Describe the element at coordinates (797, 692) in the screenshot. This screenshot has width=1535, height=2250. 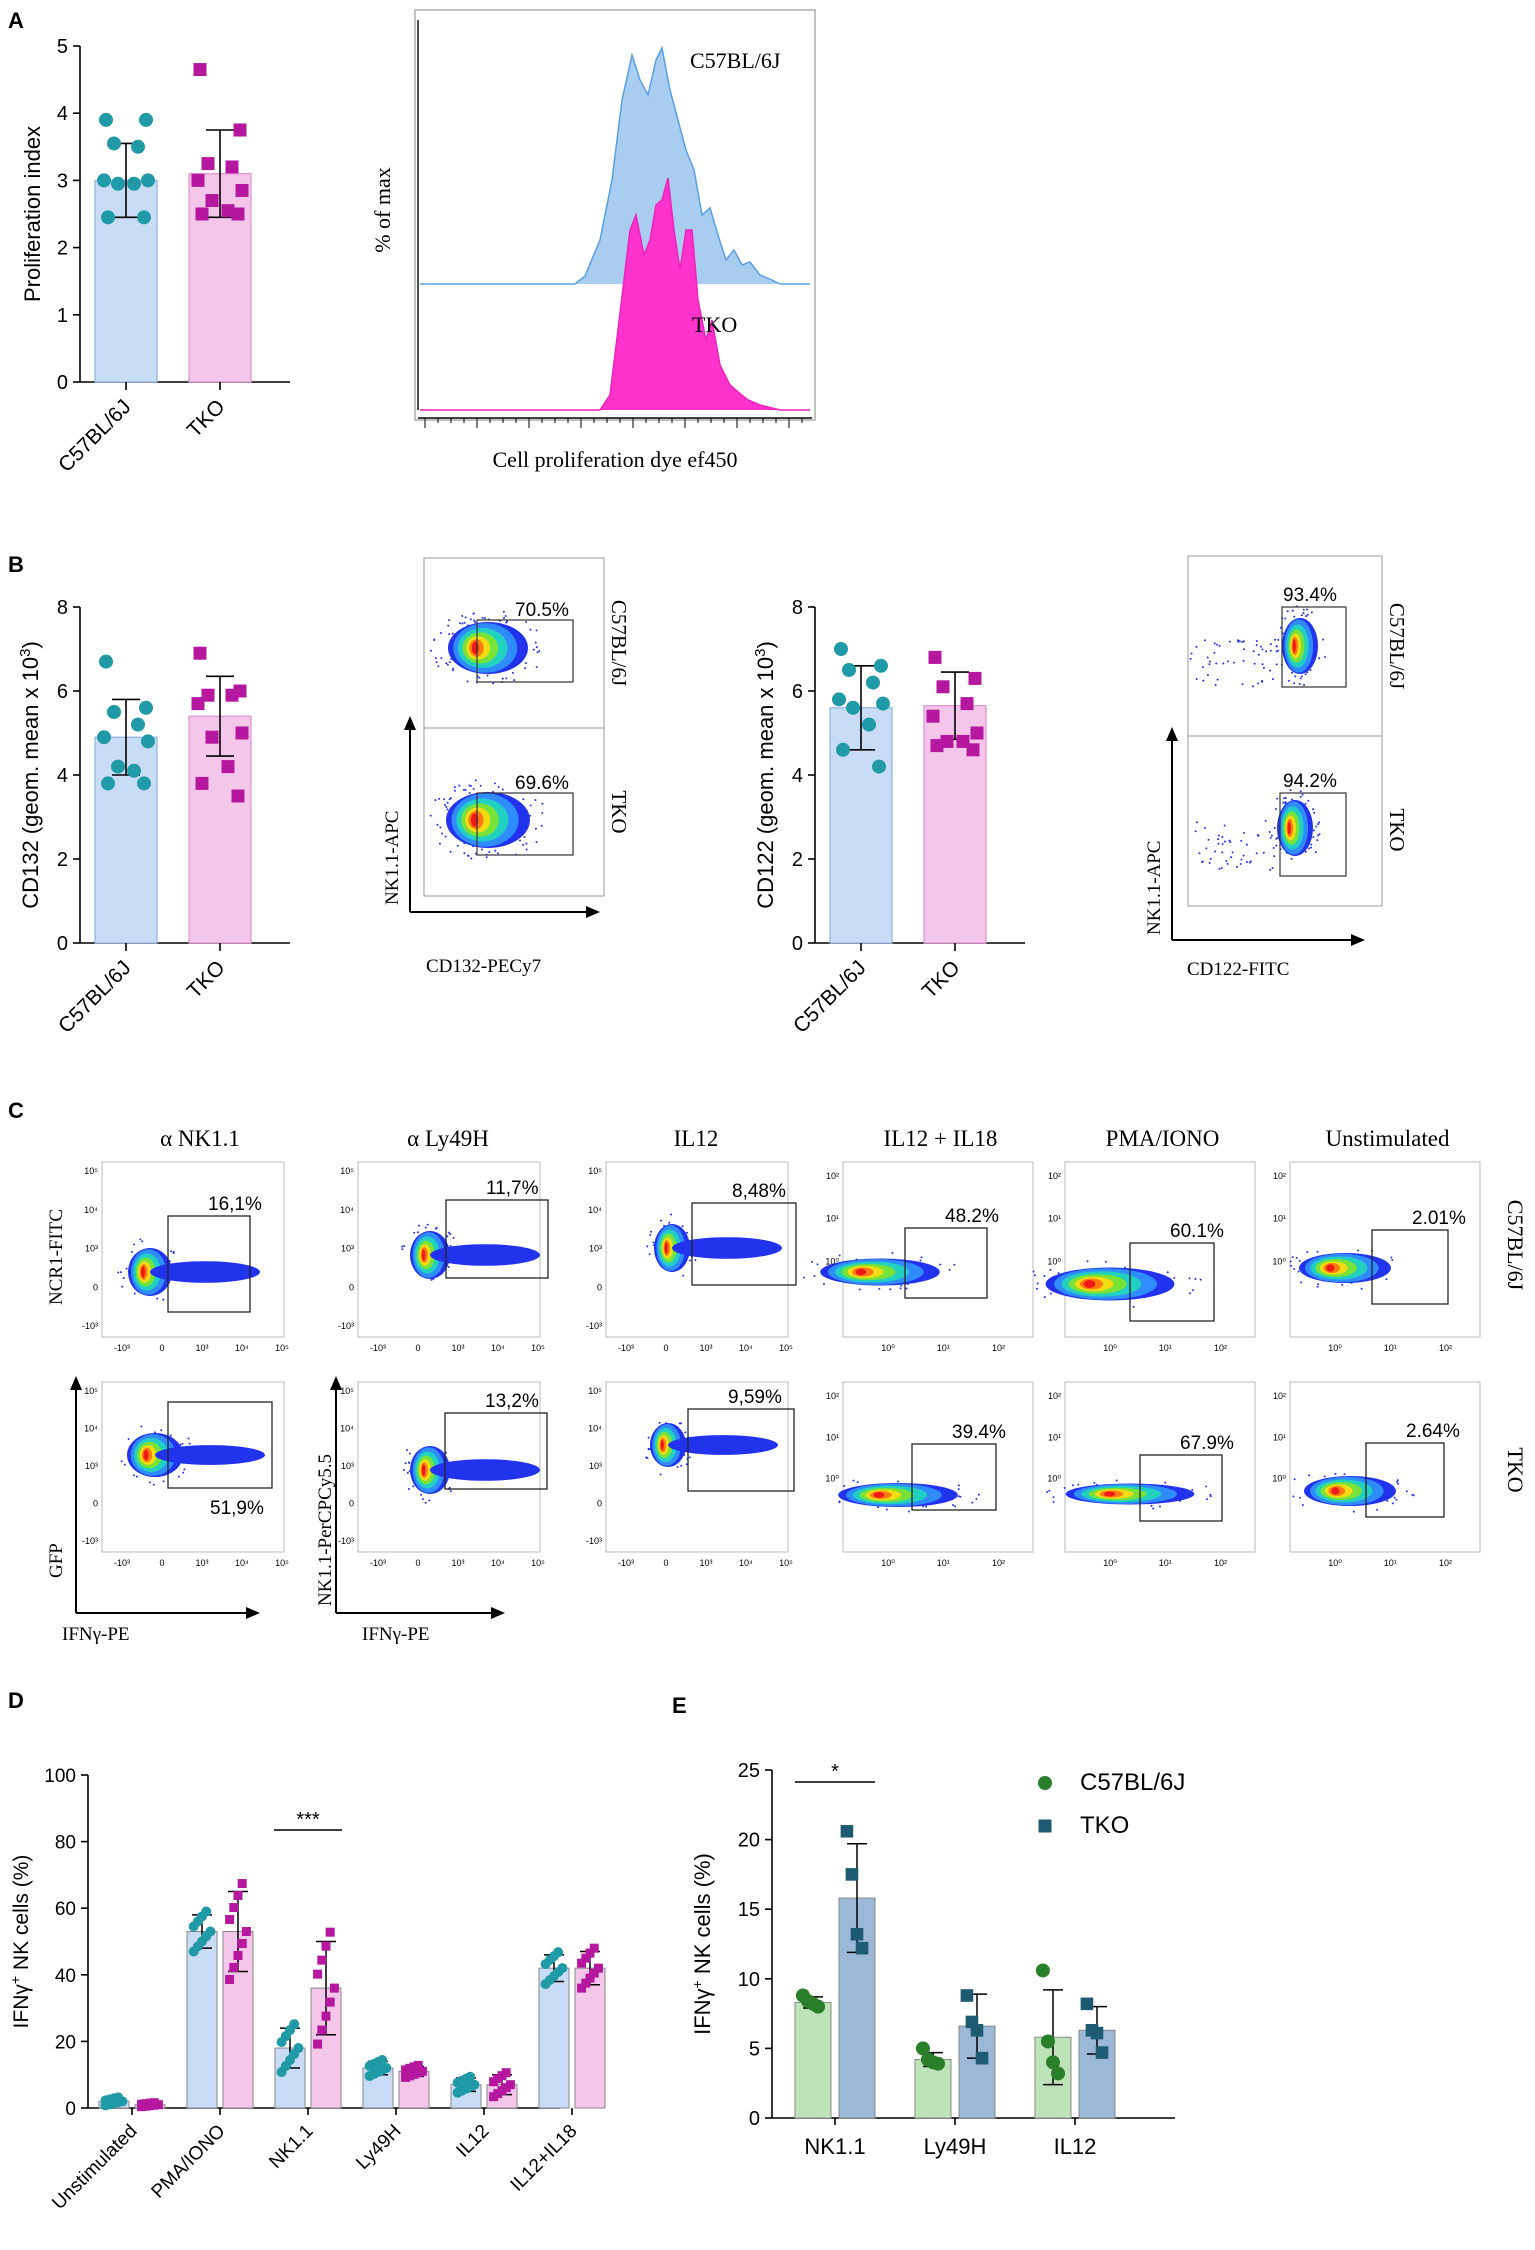
I see `y-tick-label: 6` at that location.